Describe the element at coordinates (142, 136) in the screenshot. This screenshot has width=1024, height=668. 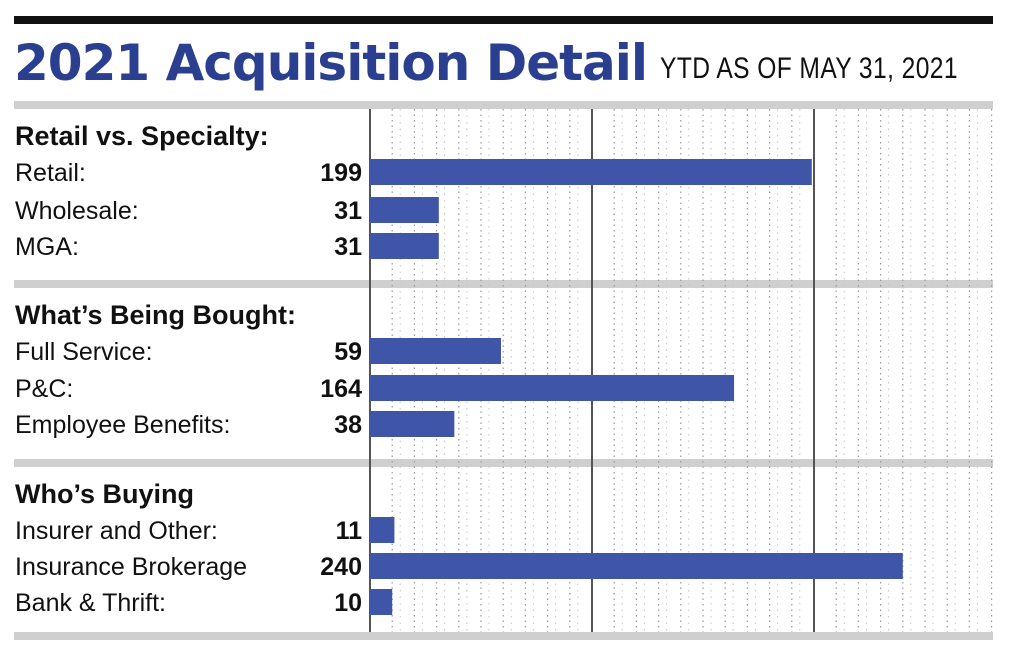
I see `section-header-0: Retail vs. Specialty:` at that location.